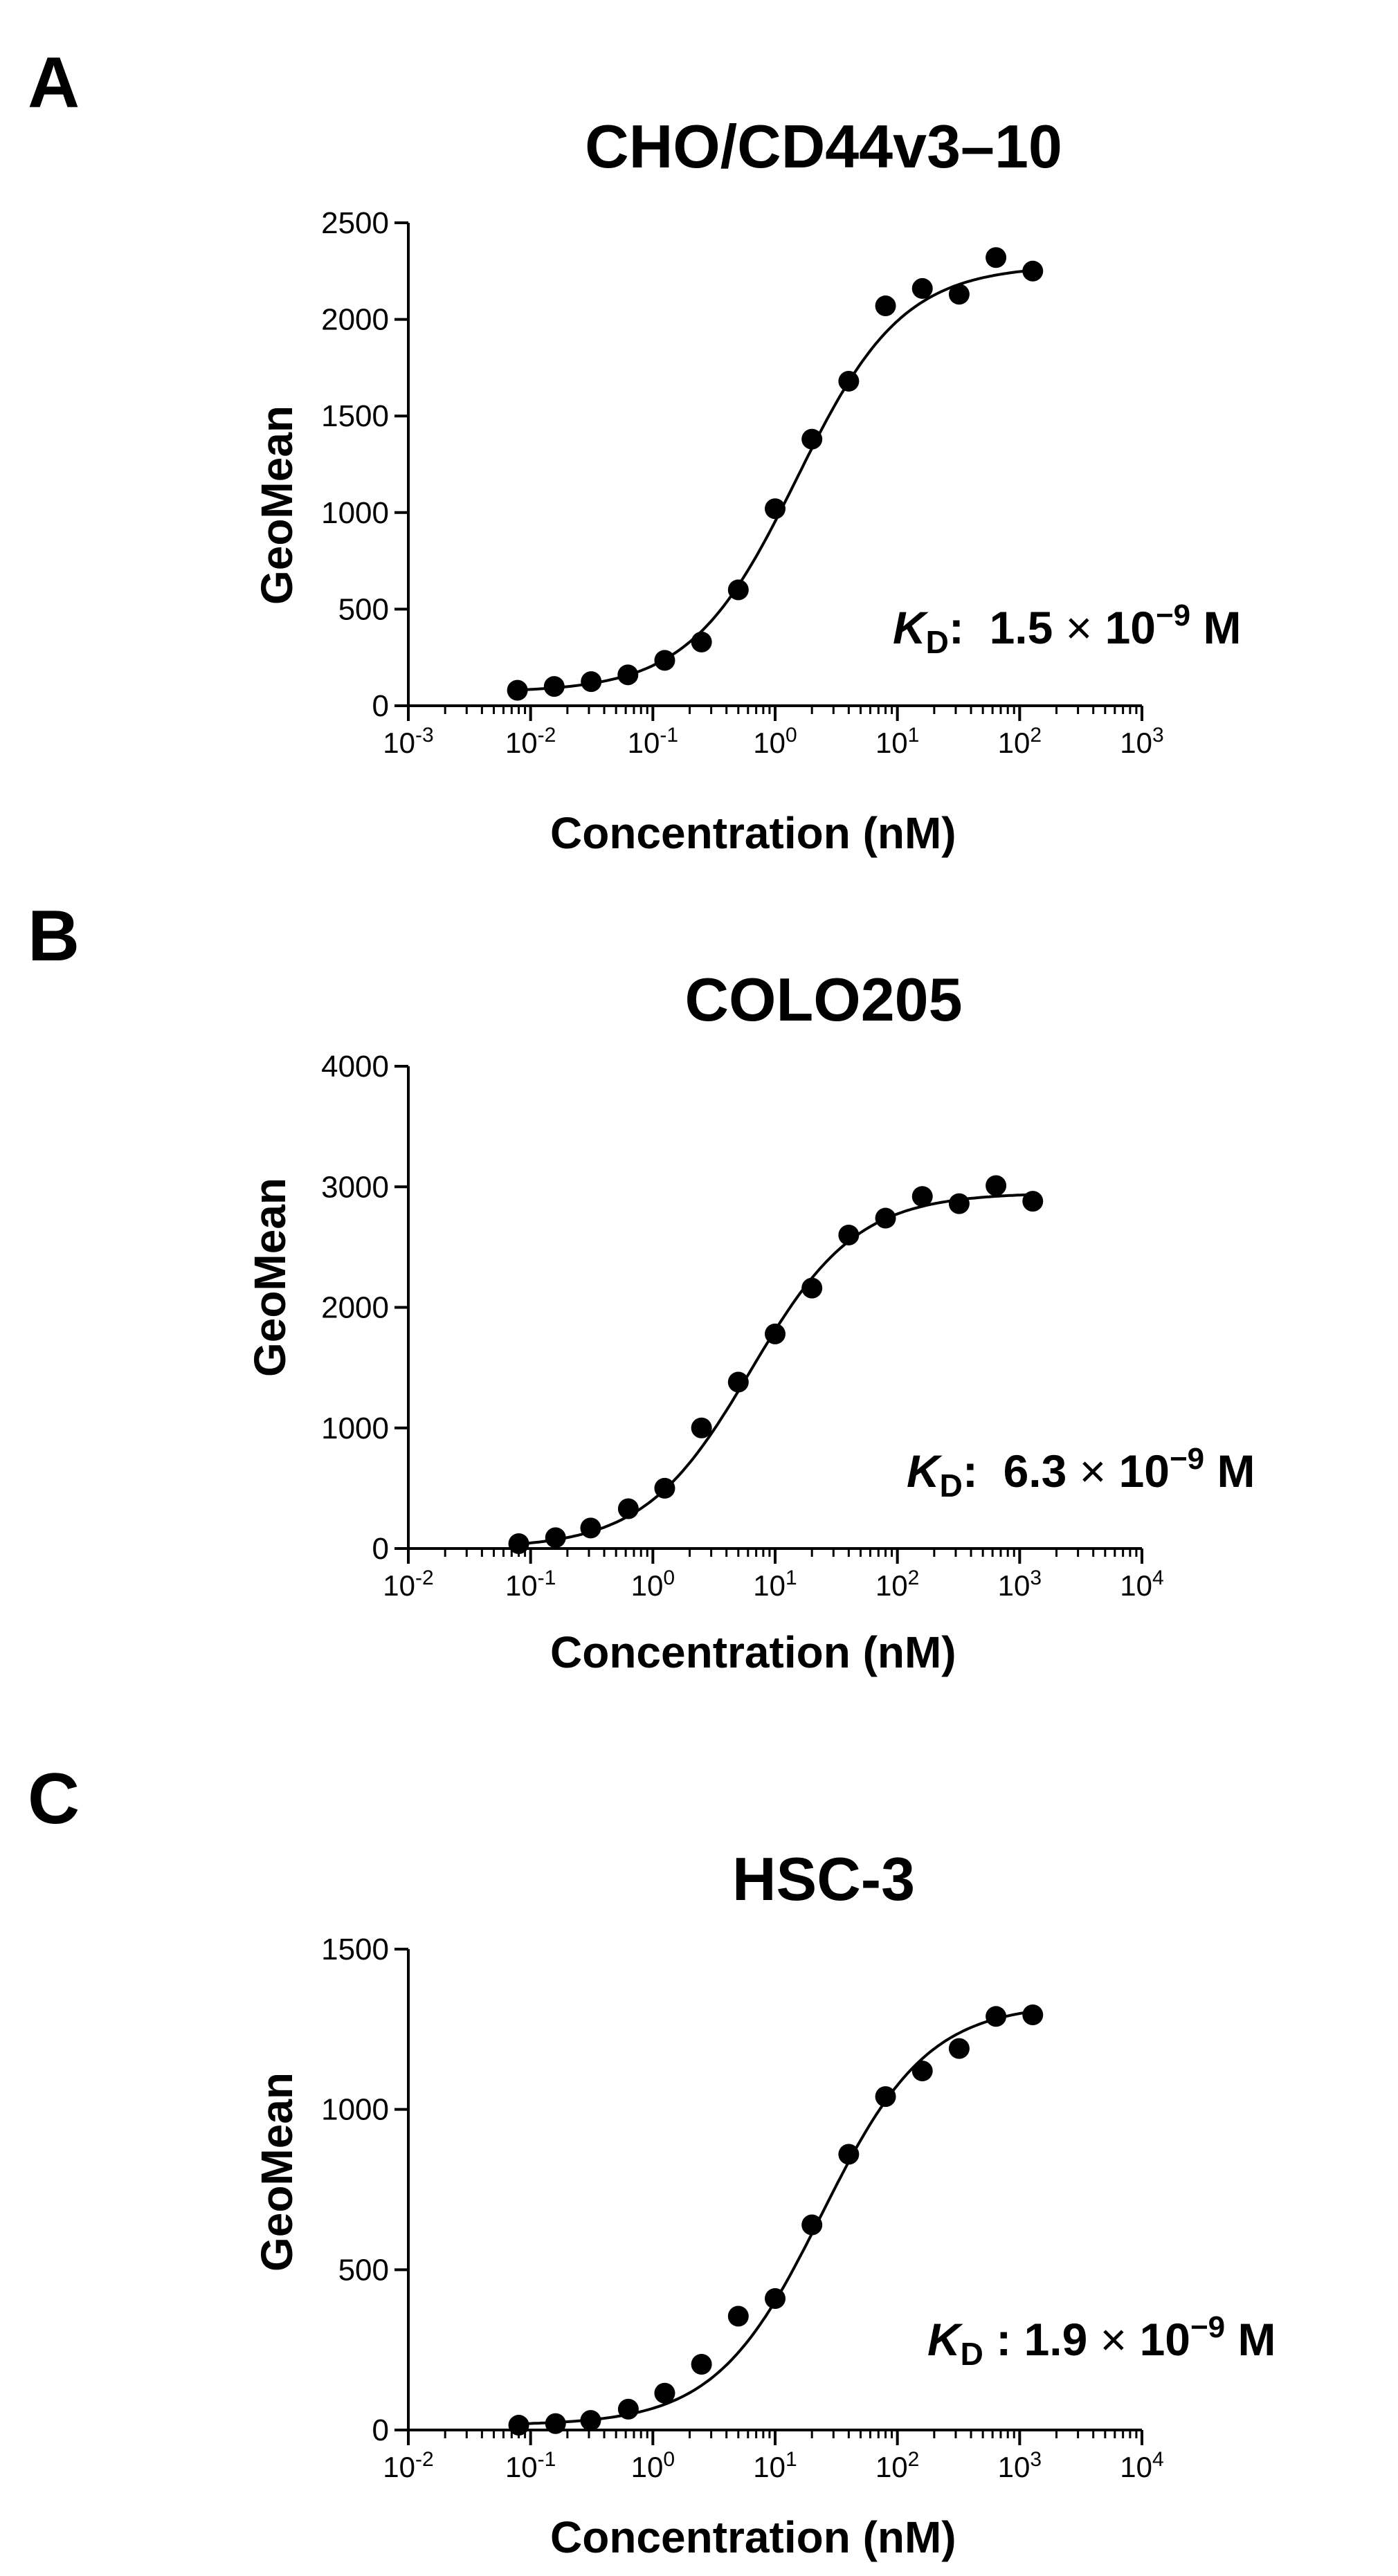 The image size is (1398, 2576). What do you see at coordinates (54, 936) in the screenshot?
I see `panel-label: B` at bounding box center [54, 936].